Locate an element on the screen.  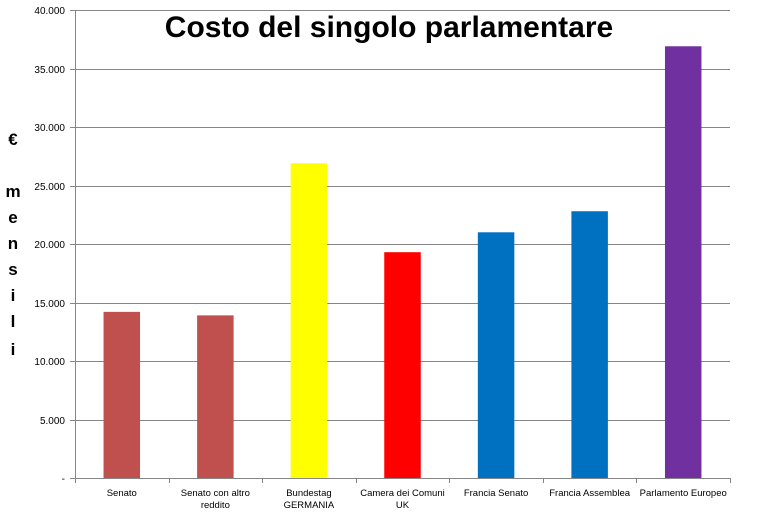
x-category-label: Francia Assemblea is located at coordinates (590, 493).